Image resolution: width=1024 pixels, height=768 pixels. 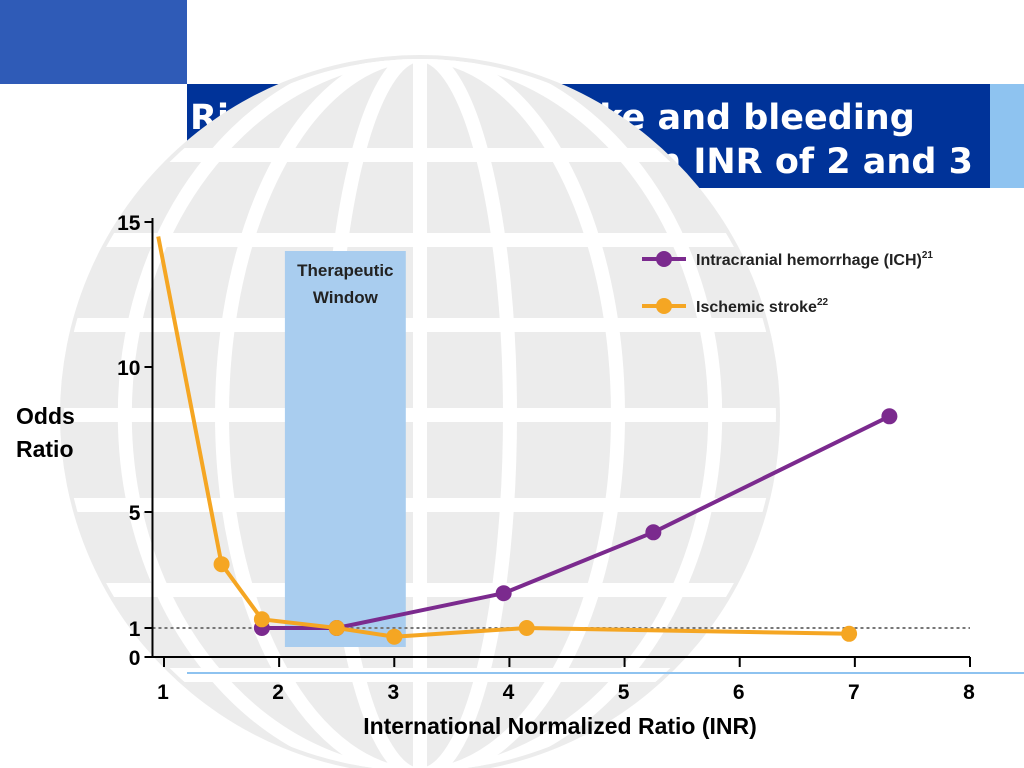 I want to click on x-tick-label: 8, so click(x=969, y=692).